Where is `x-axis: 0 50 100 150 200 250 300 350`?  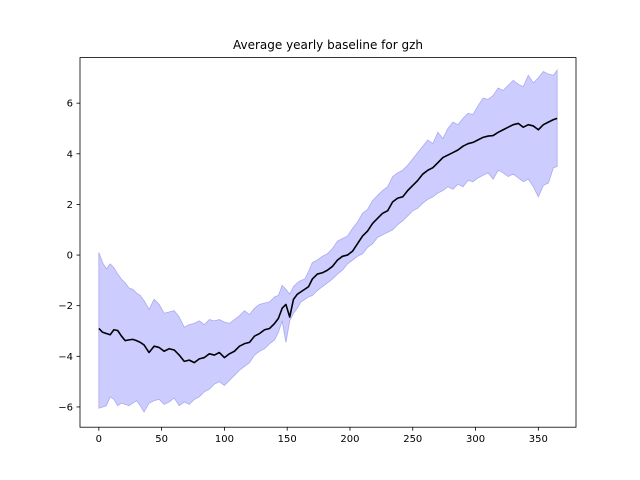
x-axis: 0 50 100 150 200 250 300 350 is located at coordinates (322, 436).